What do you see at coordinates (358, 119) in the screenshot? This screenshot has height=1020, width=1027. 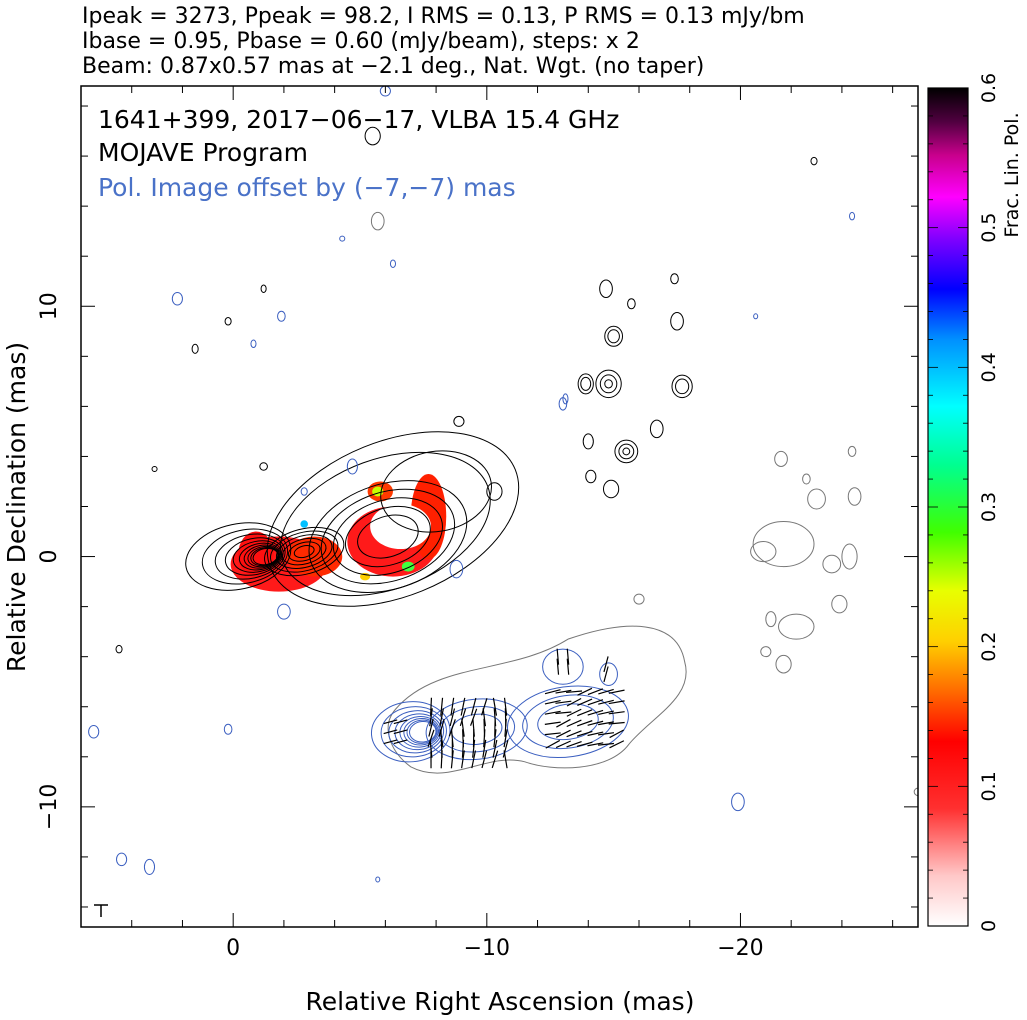 I see `source-title: 1641+399, 2017−06−17, VLBA 15.4 GHz` at bounding box center [358, 119].